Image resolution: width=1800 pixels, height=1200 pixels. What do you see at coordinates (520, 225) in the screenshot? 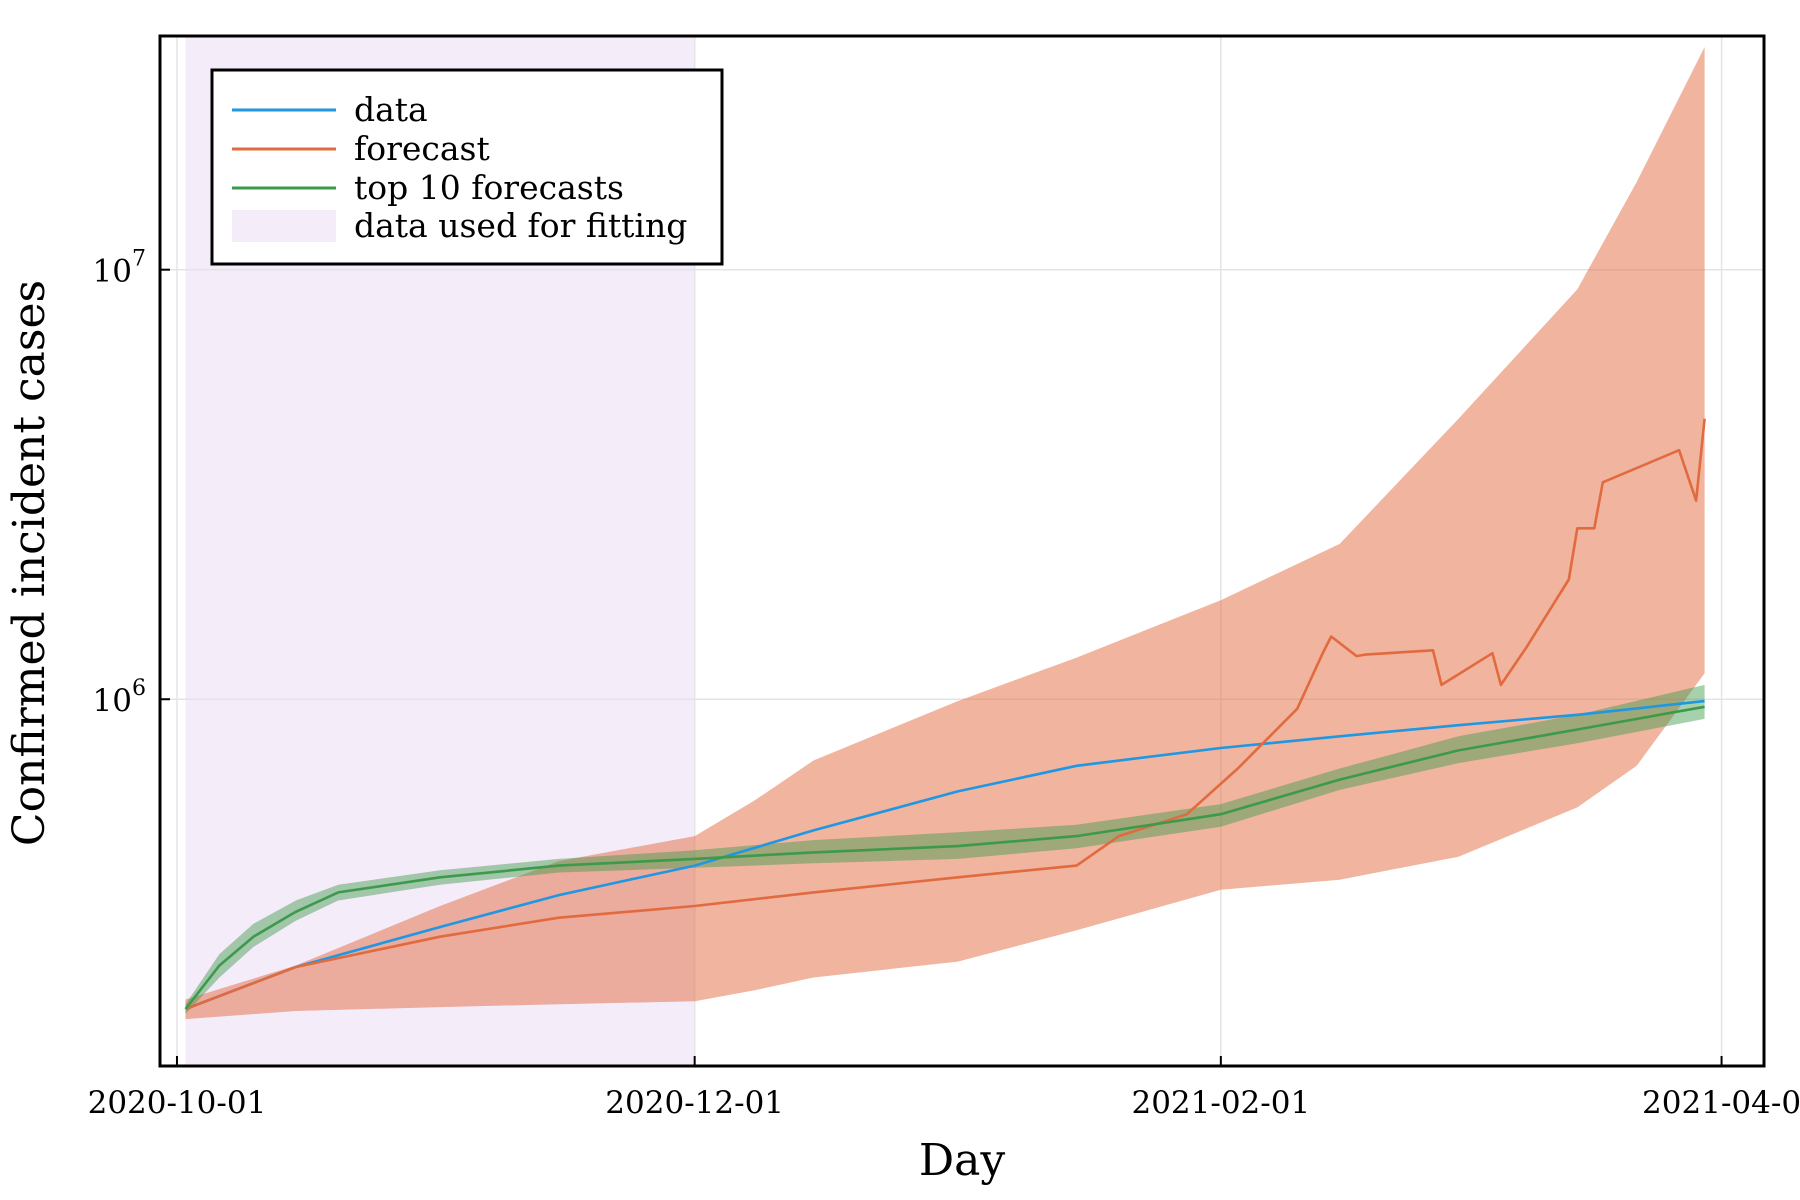
I see `legend-label-fitting-window: data used for fitting` at bounding box center [520, 225].